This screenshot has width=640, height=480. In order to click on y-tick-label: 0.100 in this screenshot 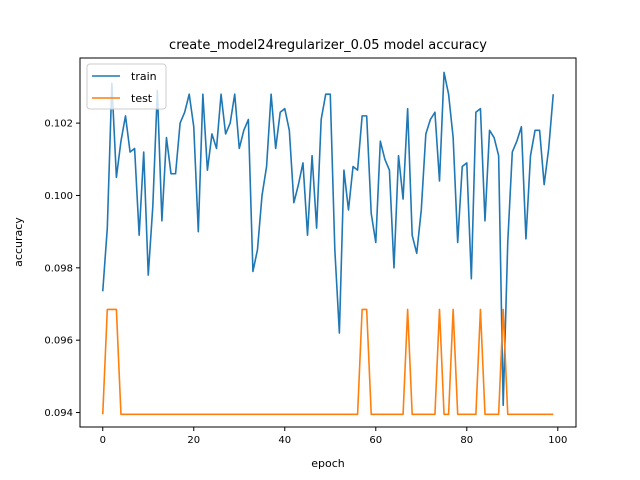, I will do `click(58, 196)`.